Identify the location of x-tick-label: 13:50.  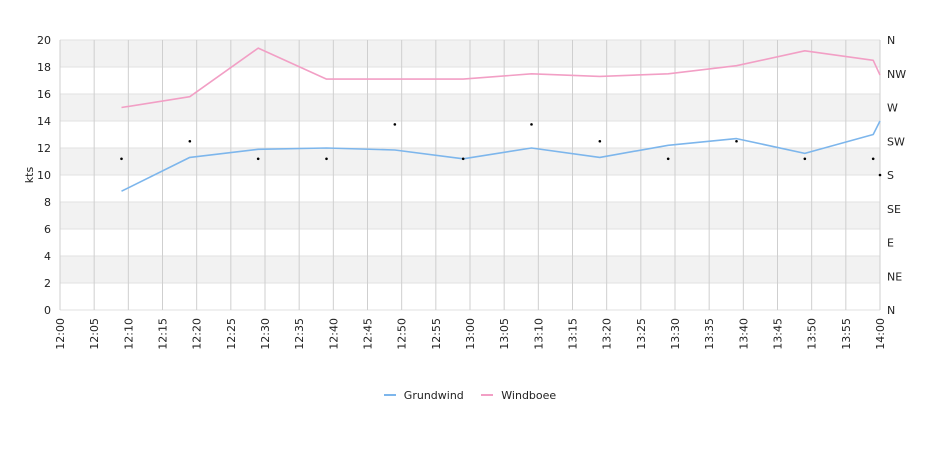
(812, 334).